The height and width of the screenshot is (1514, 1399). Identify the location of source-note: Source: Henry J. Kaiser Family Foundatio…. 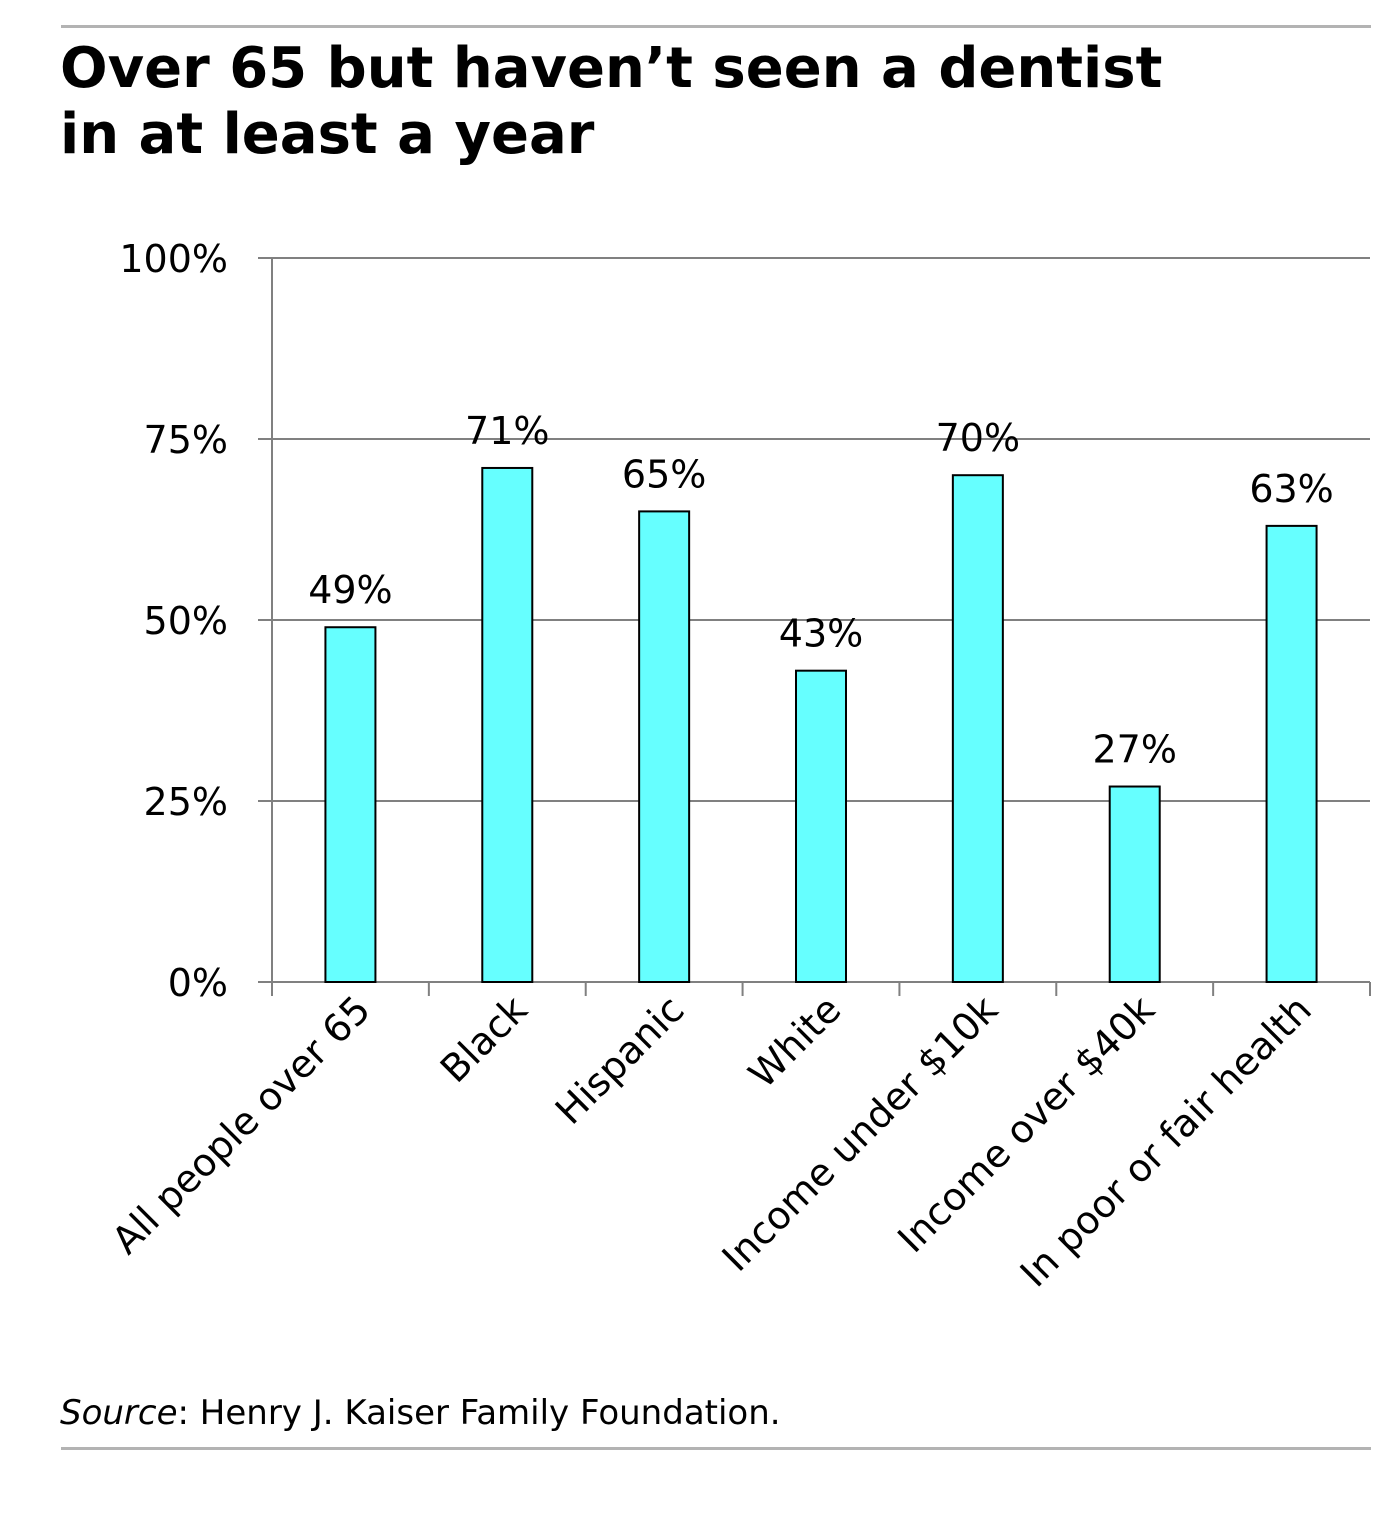
(420, 1413).